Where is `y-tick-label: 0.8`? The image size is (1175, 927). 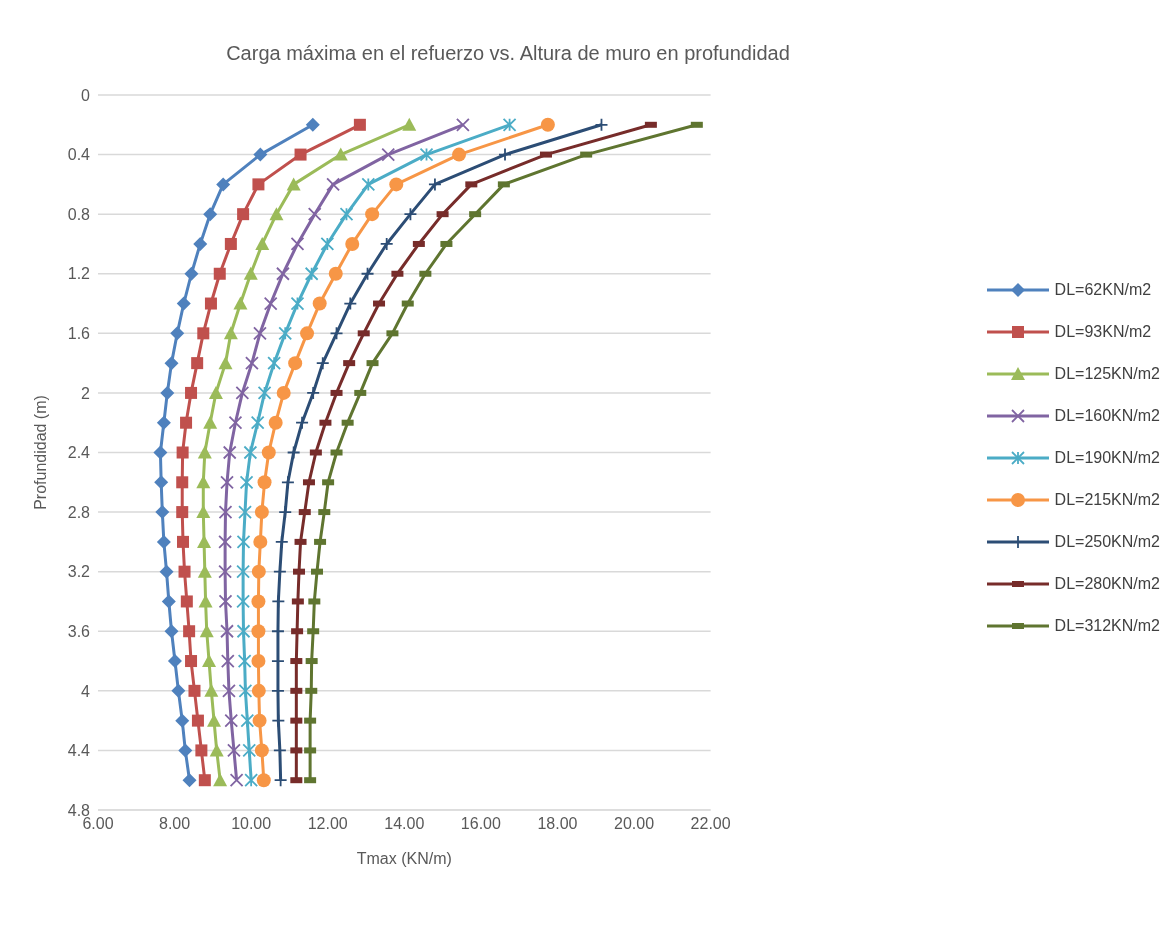 y-tick-label: 0.8 is located at coordinates (79, 214).